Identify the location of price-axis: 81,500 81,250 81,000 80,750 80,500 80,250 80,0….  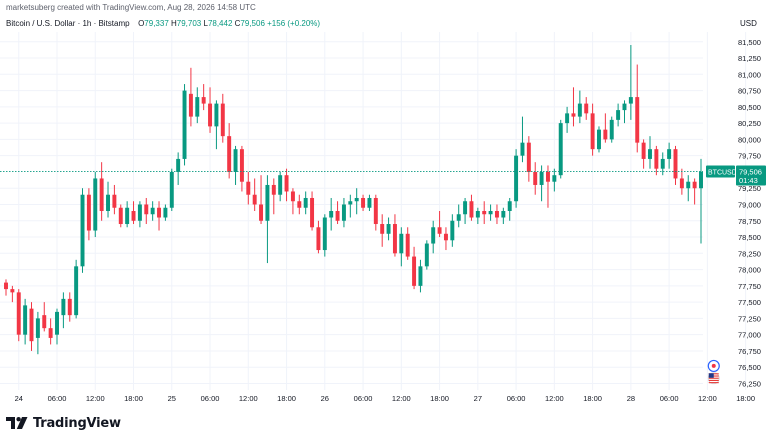
(736, 213).